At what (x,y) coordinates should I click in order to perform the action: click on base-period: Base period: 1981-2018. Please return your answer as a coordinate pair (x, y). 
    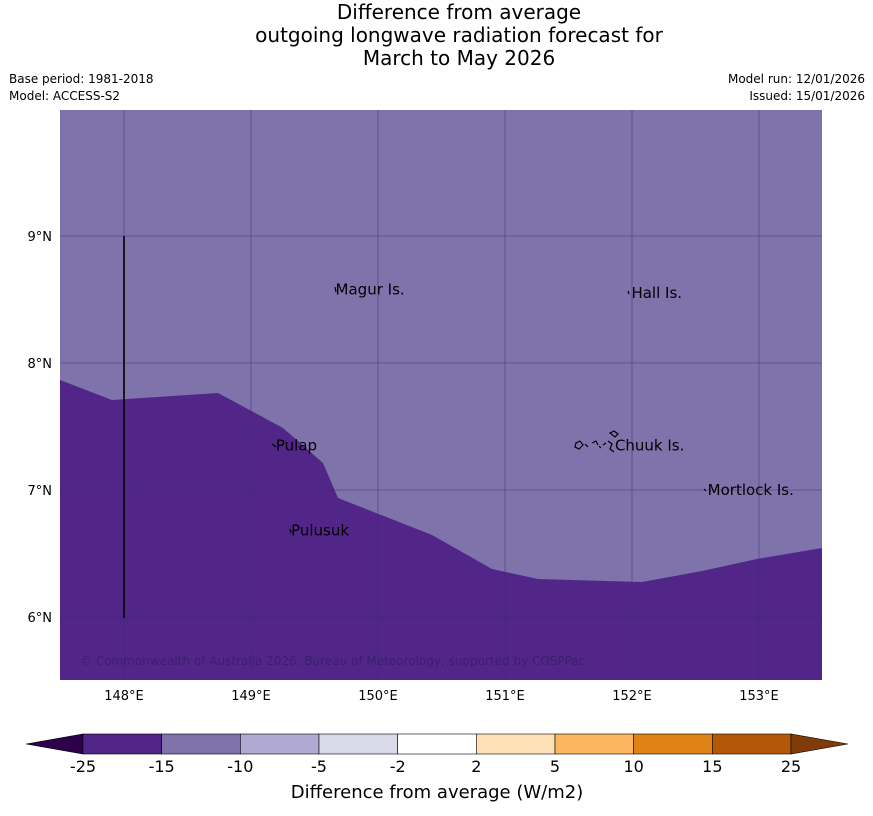
    Looking at the image, I should click on (81, 79).